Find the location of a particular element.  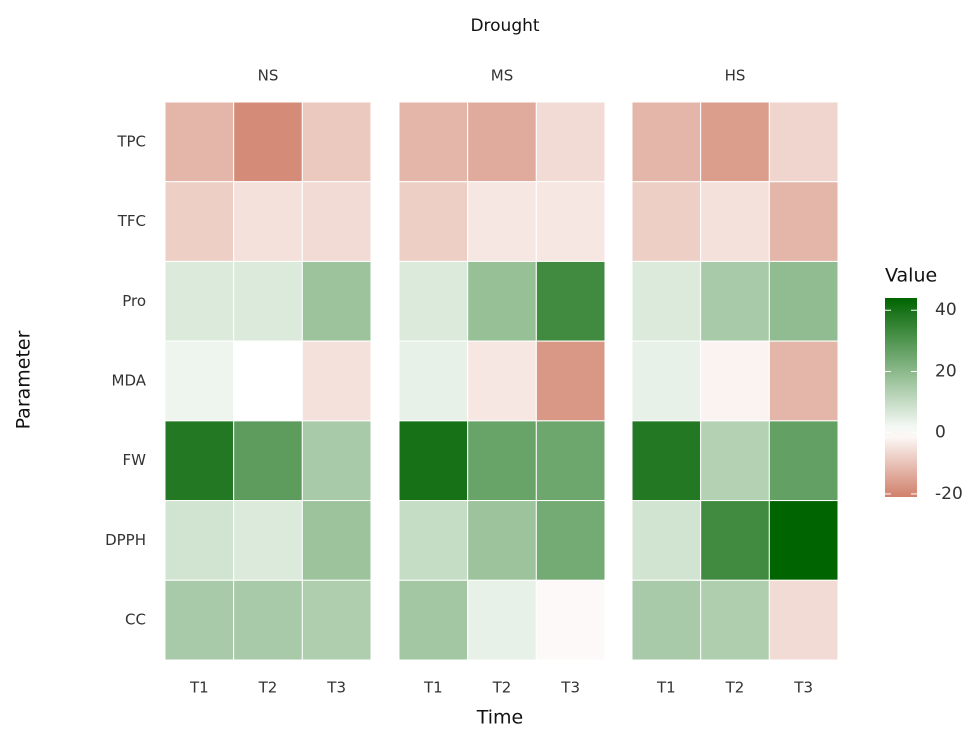

color-tick-label: 20 is located at coordinates (946, 371).